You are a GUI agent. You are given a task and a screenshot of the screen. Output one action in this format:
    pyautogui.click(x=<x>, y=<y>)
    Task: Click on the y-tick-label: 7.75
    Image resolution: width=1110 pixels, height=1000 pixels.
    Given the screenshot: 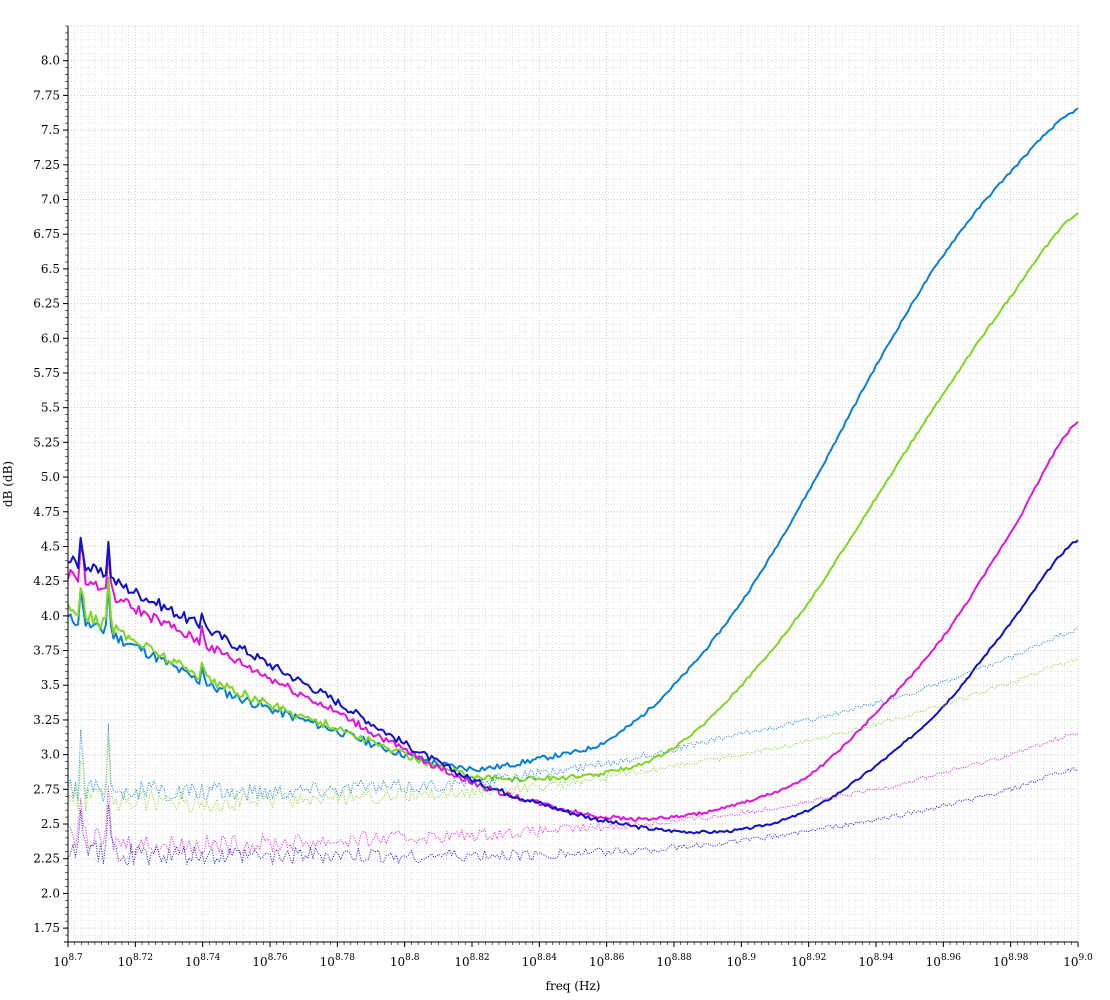 What is the action you would take?
    pyautogui.click(x=46, y=95)
    